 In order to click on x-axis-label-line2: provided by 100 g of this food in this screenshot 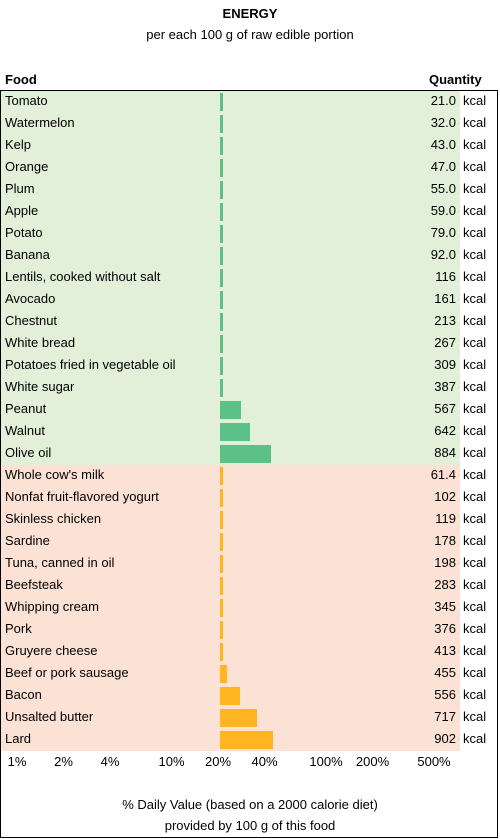, I will do `click(250, 825)`.